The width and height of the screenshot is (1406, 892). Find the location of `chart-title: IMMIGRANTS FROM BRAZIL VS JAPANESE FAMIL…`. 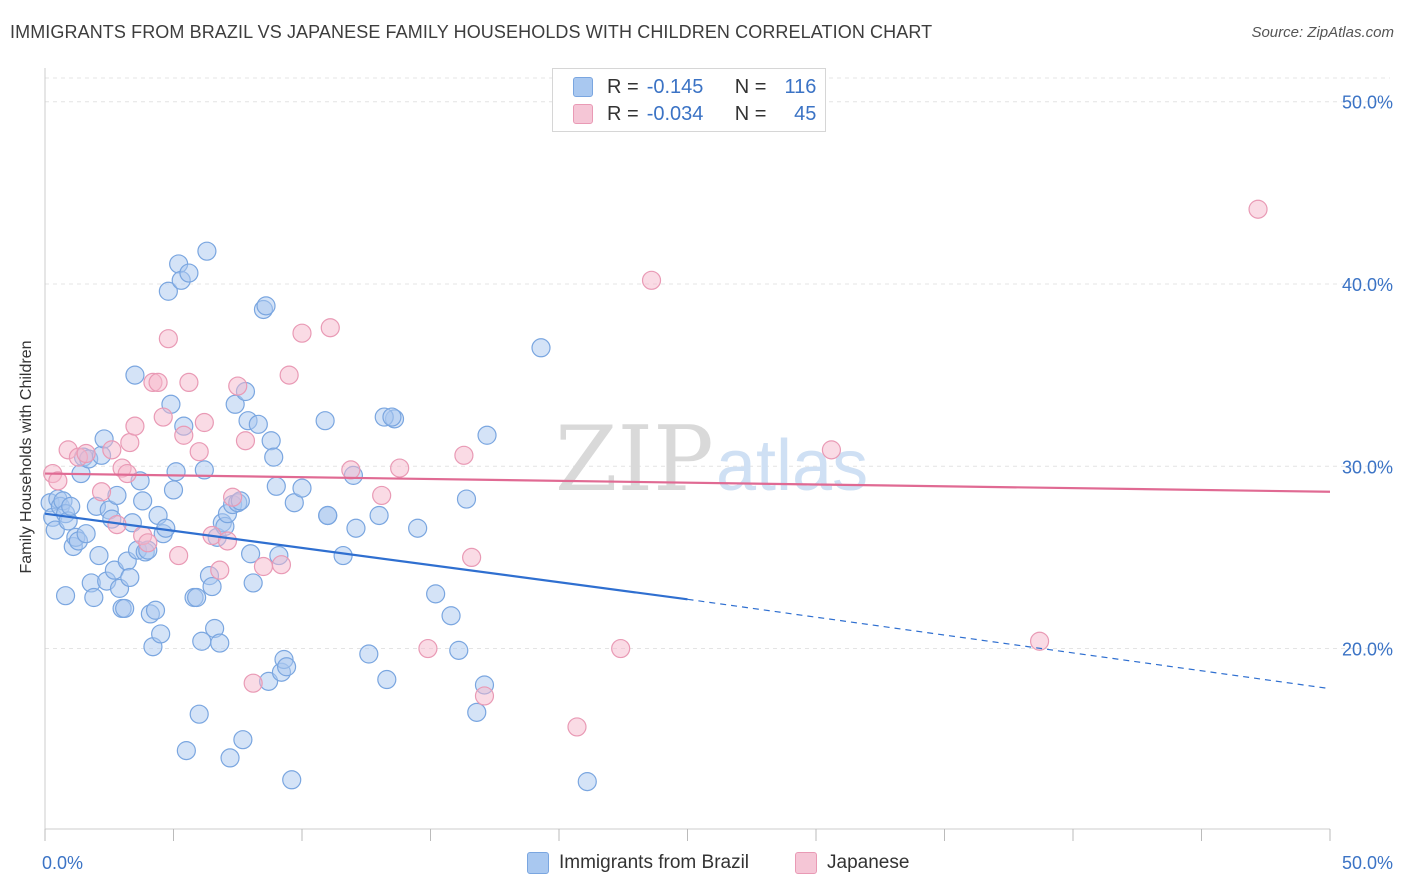

chart-title: IMMIGRANTS FROM BRAZIL VS JAPANESE FAMIL… is located at coordinates (471, 32).